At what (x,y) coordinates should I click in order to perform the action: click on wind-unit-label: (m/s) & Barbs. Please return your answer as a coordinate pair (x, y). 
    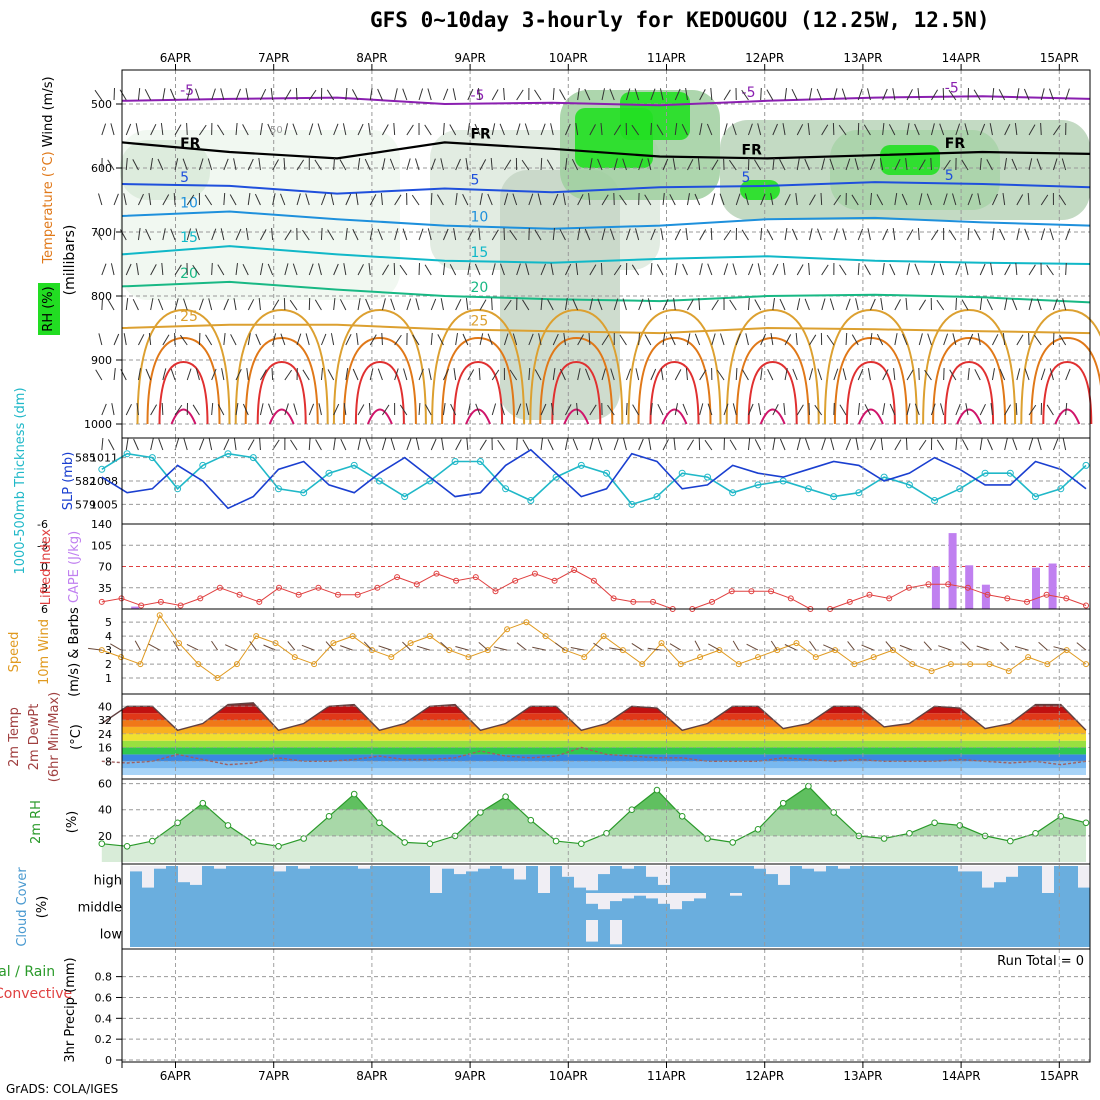
    Looking at the image, I should click on (74, 652).